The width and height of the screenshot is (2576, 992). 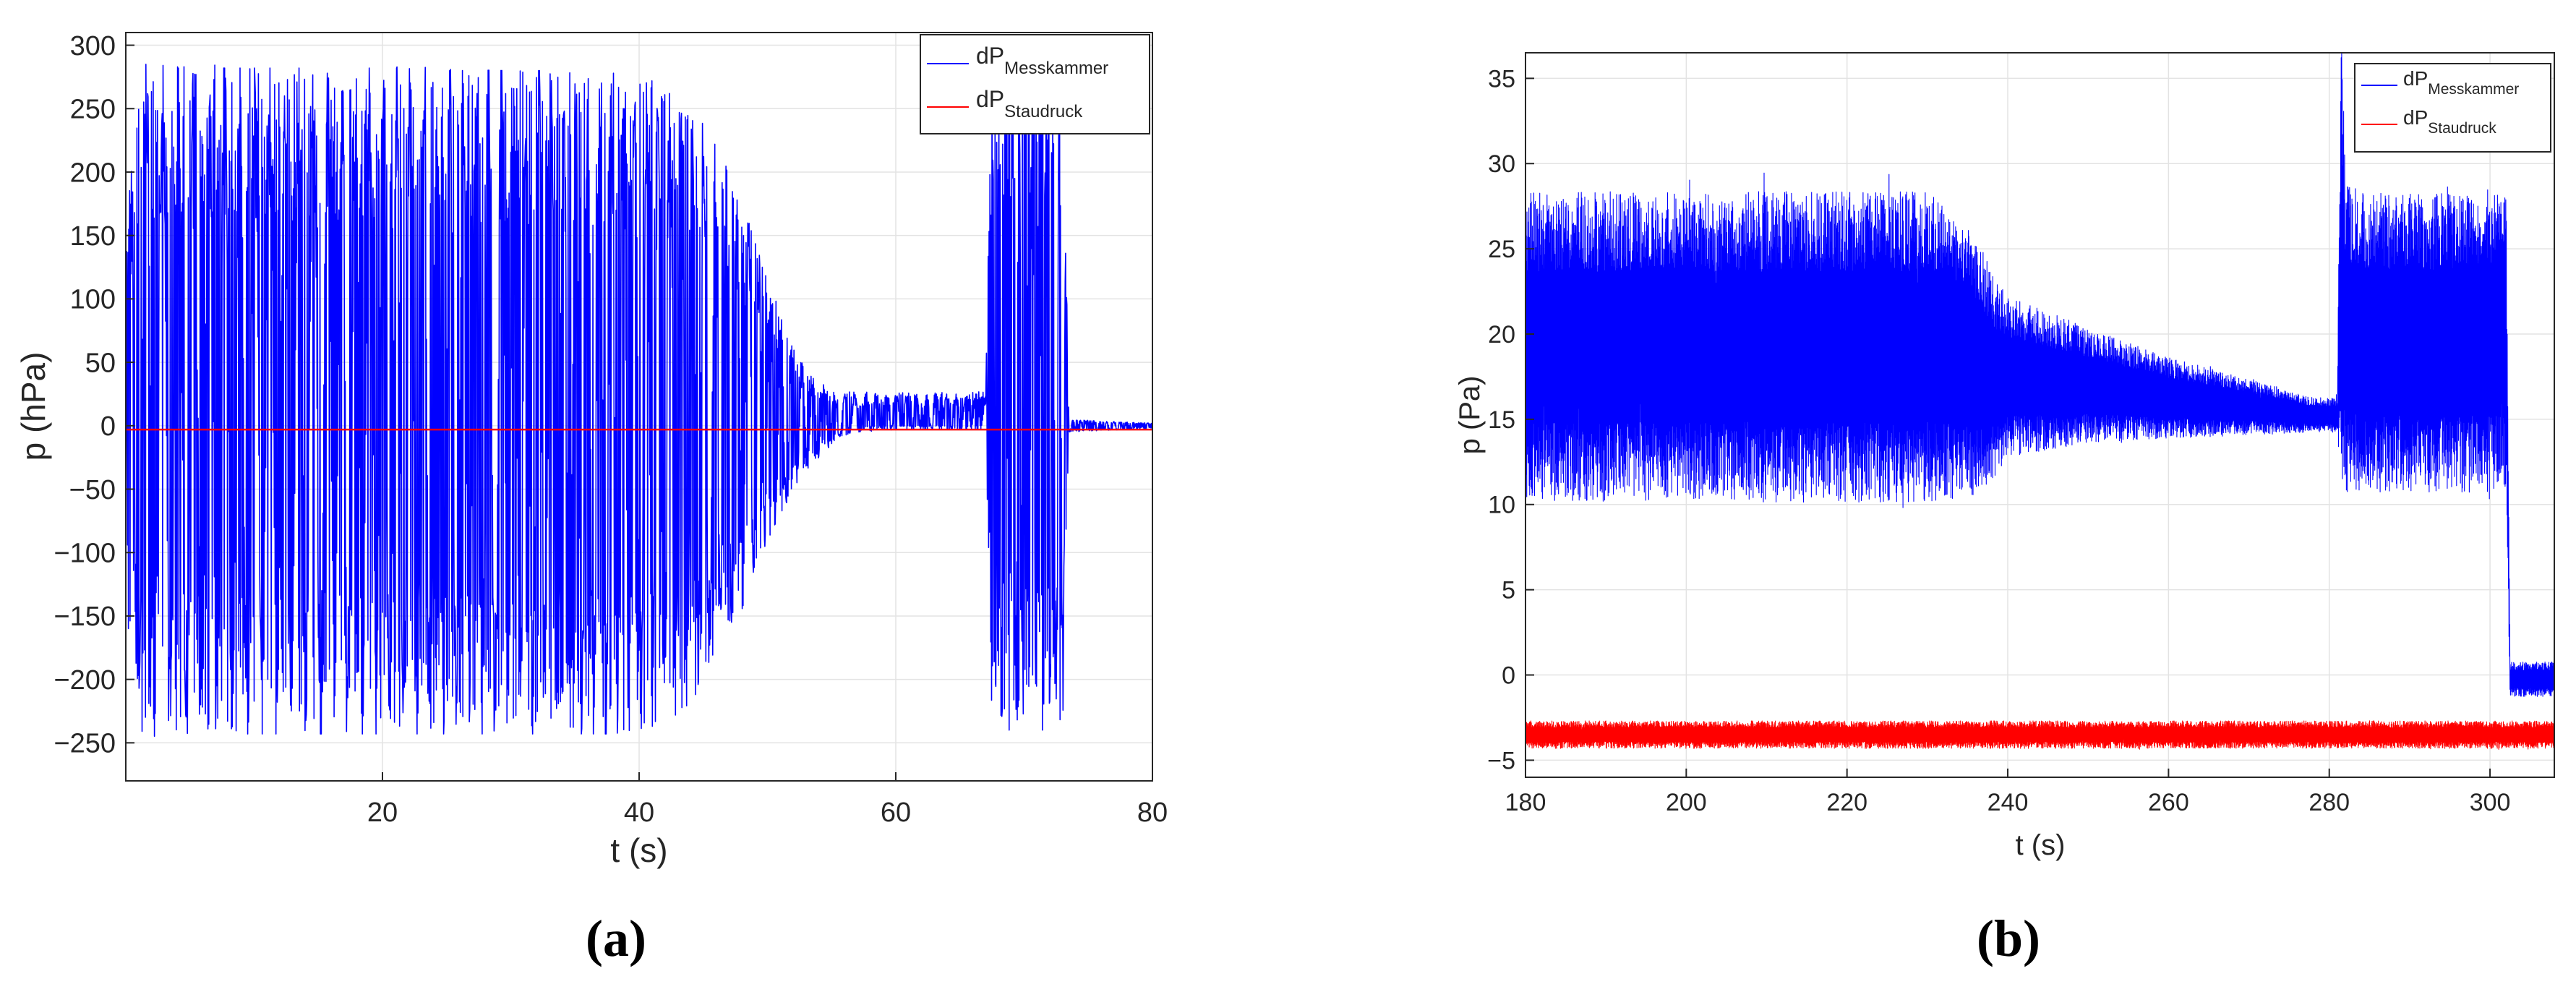 I want to click on legend-sub-messkammer-a: Messkammer, so click(x=1056, y=68).